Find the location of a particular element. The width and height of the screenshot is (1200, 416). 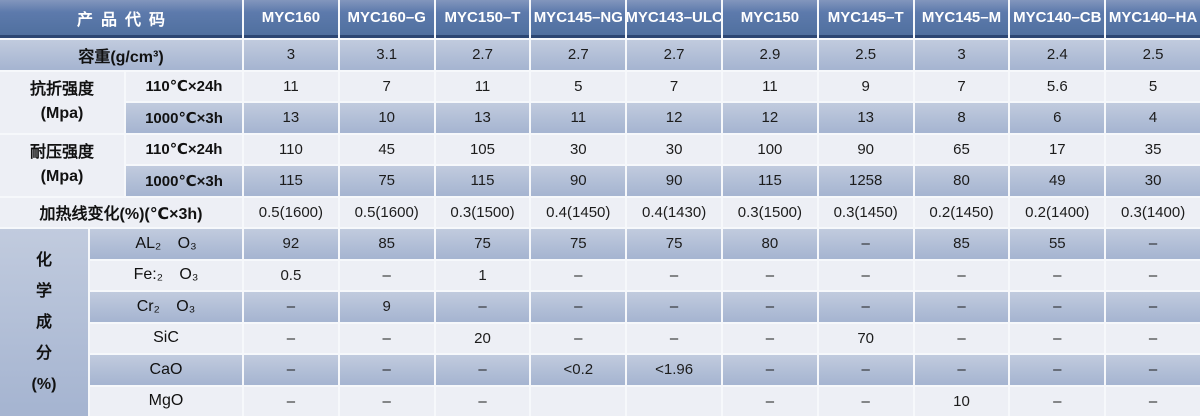

data-cell: 2.9 is located at coordinates (770, 55).